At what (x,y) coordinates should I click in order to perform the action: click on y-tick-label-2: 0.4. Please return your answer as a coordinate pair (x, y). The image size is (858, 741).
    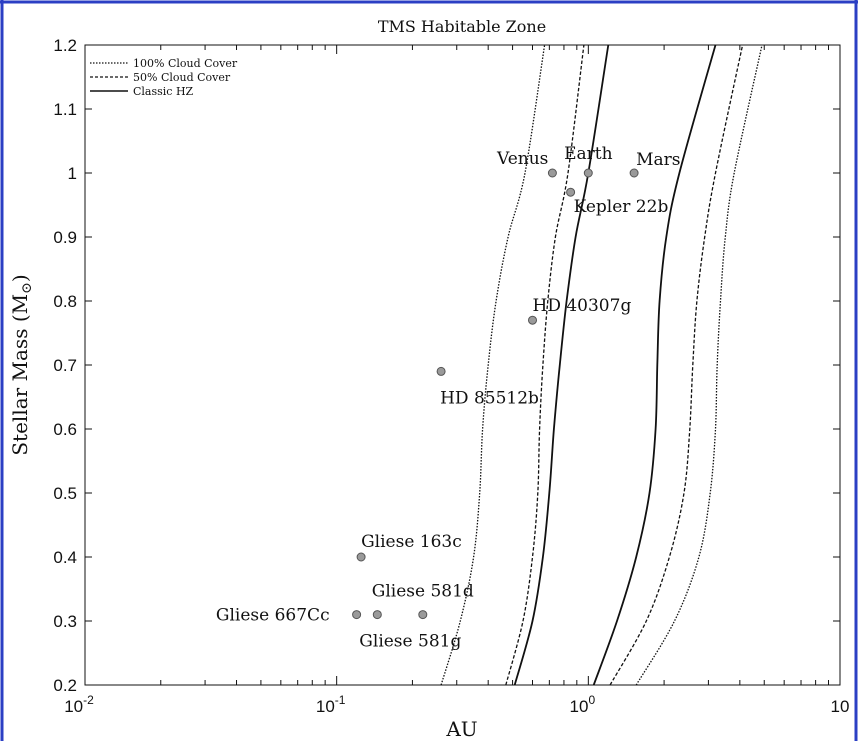
    Looking at the image, I should click on (65, 557).